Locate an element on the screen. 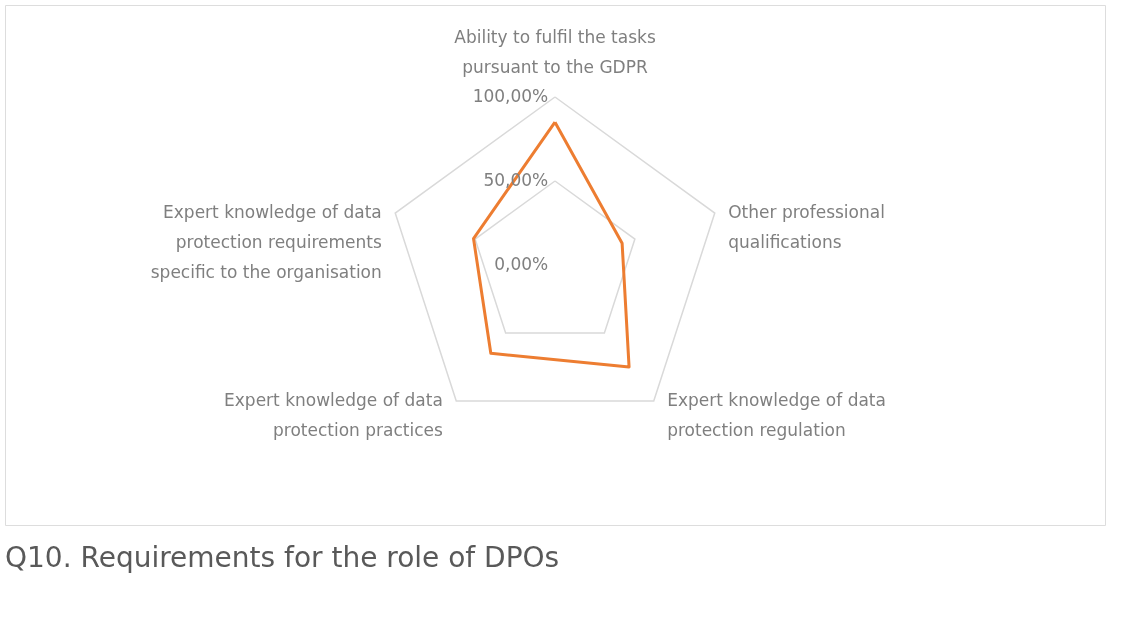 The height and width of the screenshot is (629, 1134). spoke-label: Expert knowledge of data protection requirements specific to the organisation is located at coordinates (266, 242).